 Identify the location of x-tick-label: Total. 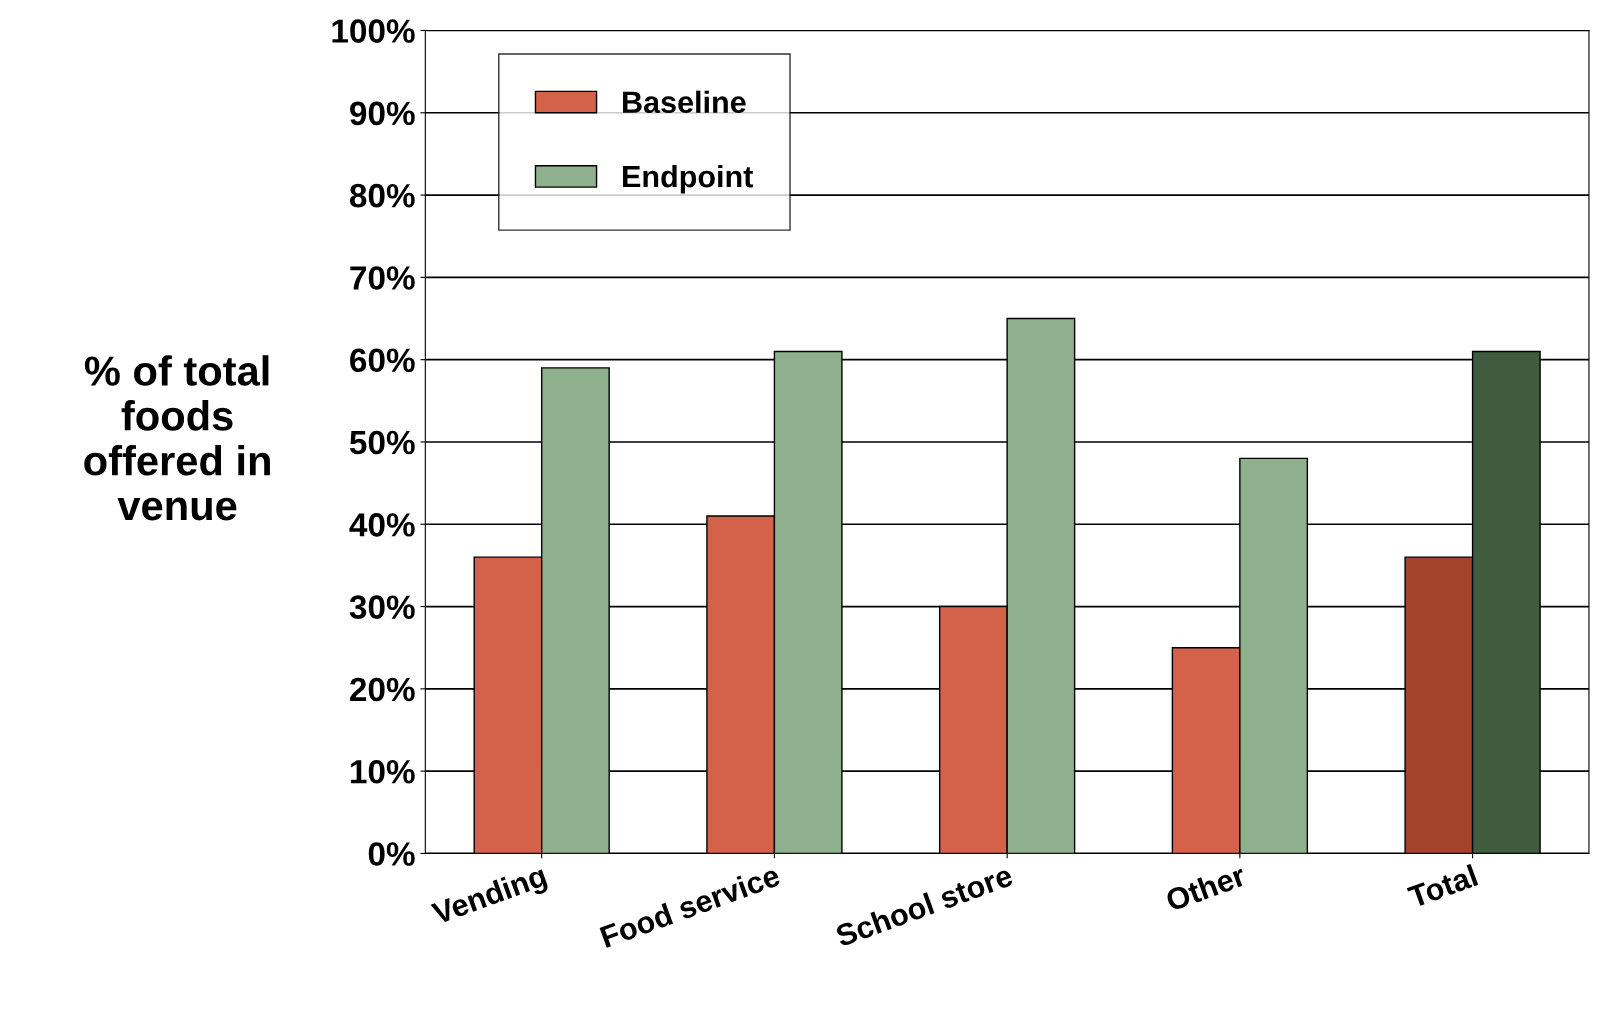
(1442, 886).